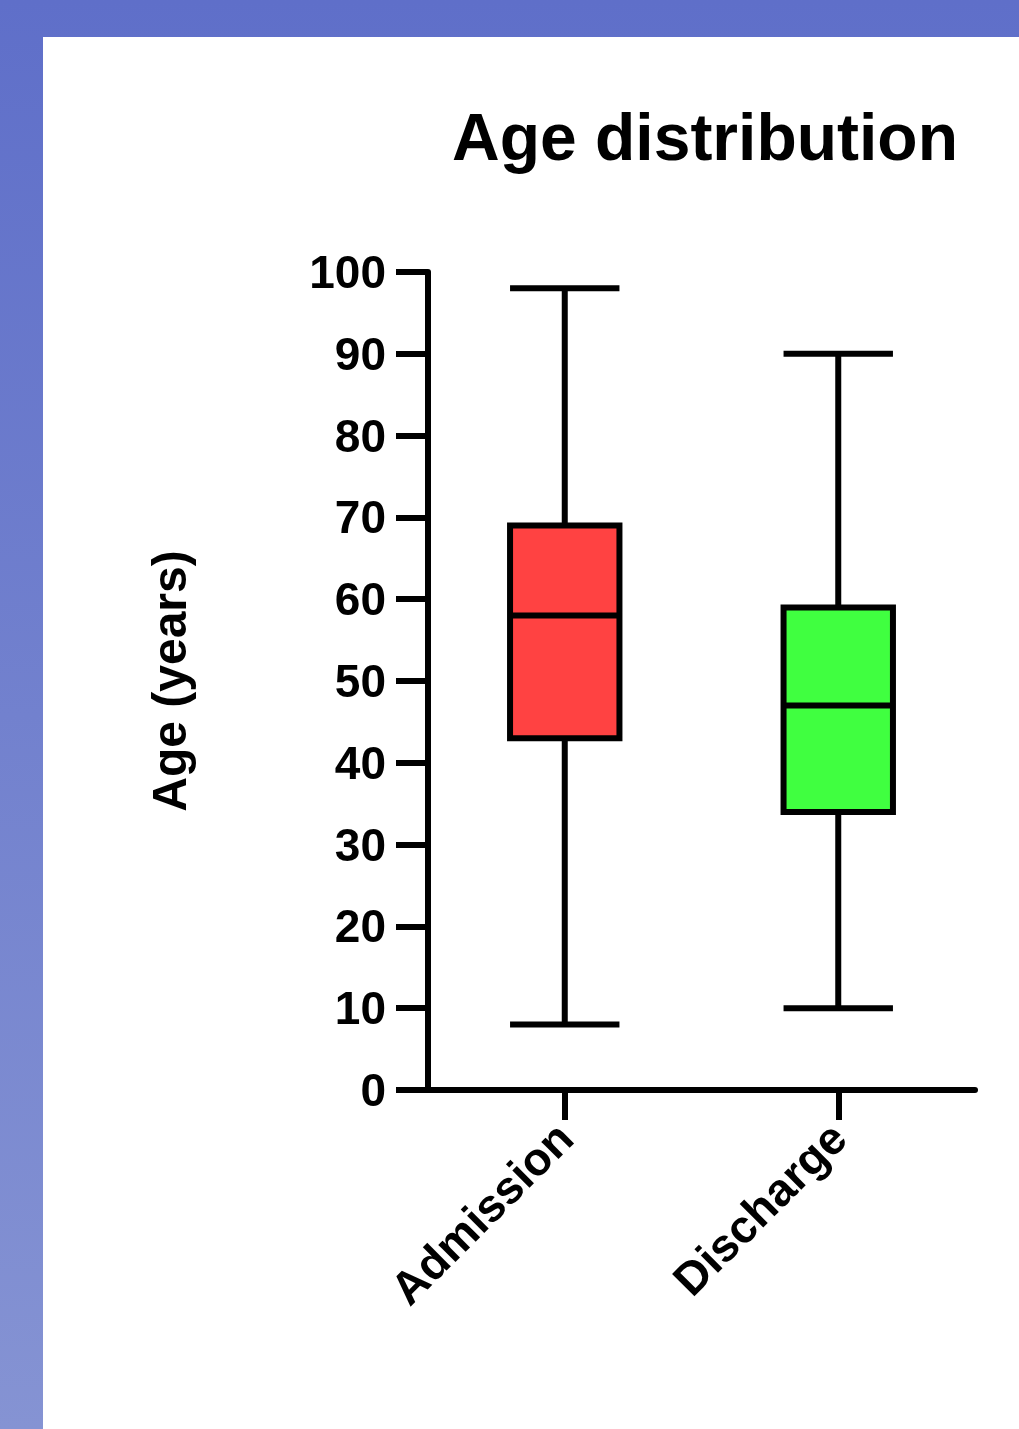 This screenshot has height=1429, width=1019. I want to click on y-tick-label: 0, so click(373, 1090).